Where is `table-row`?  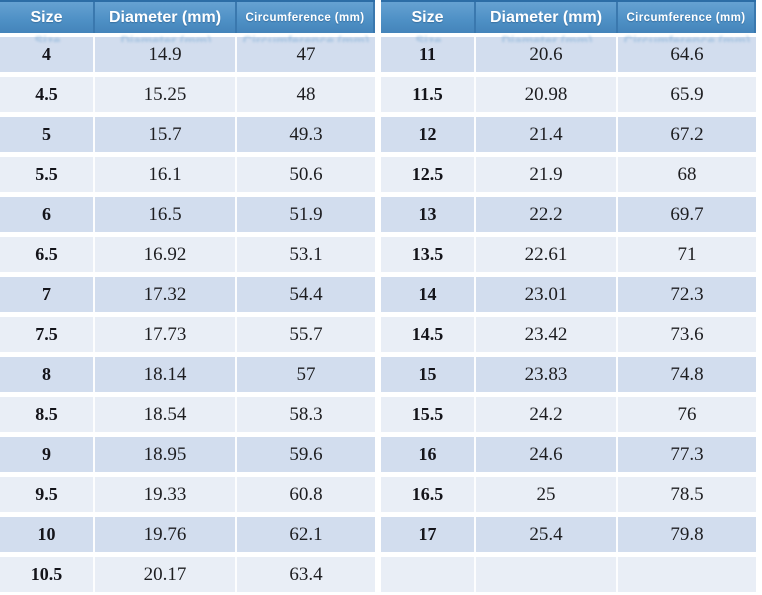 table-row is located at coordinates (568, 574).